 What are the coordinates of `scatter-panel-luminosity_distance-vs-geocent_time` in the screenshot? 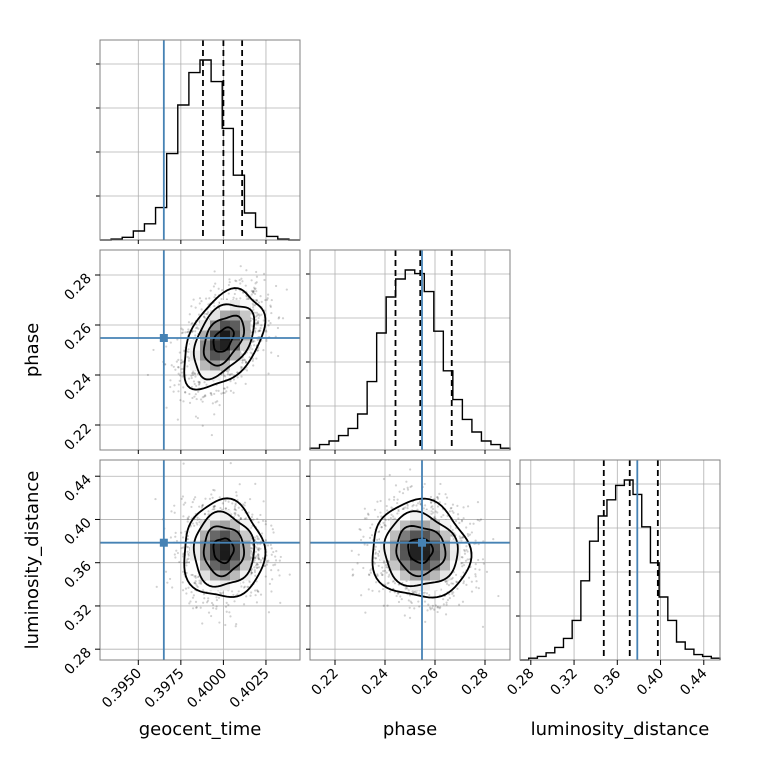 It's located at (200, 560).